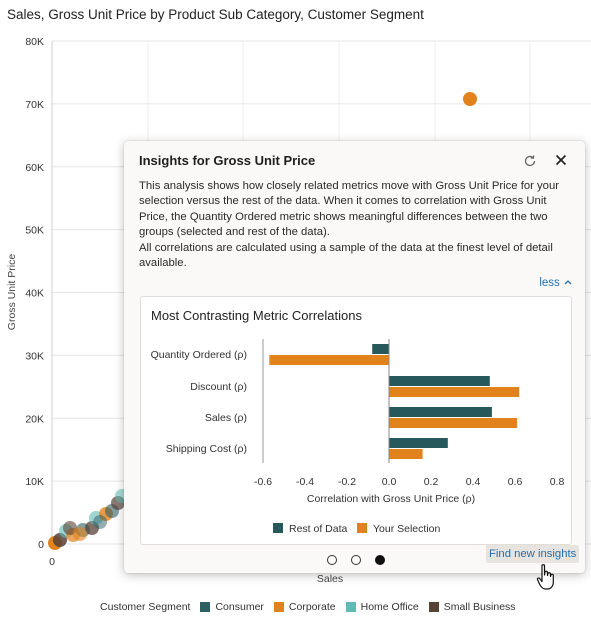 The width and height of the screenshot is (591, 623). I want to click on legend-label: Rest of Data, so click(318, 529).